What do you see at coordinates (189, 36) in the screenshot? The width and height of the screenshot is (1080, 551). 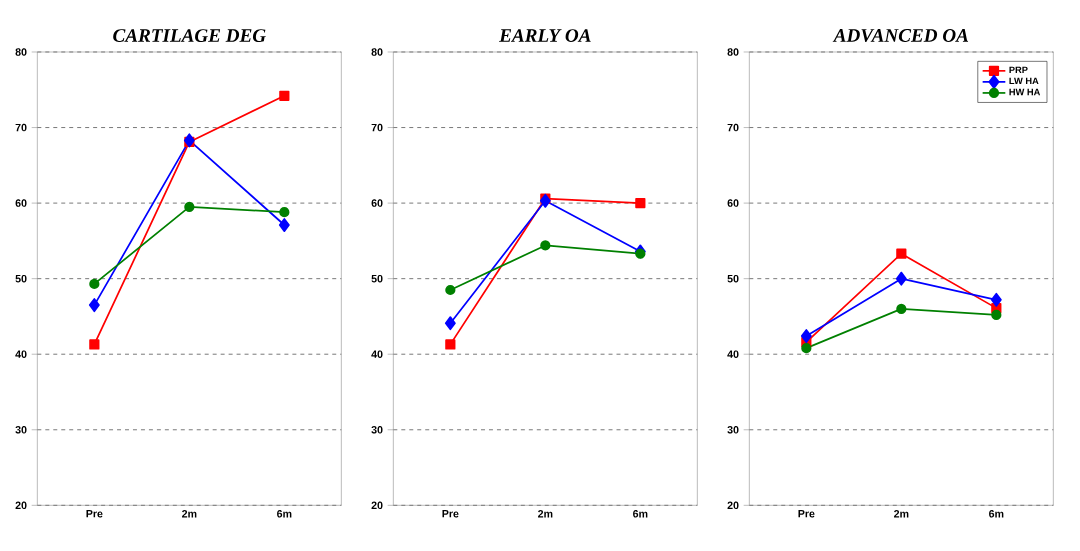 I see `chart-title: CARTILAGE DEG` at bounding box center [189, 36].